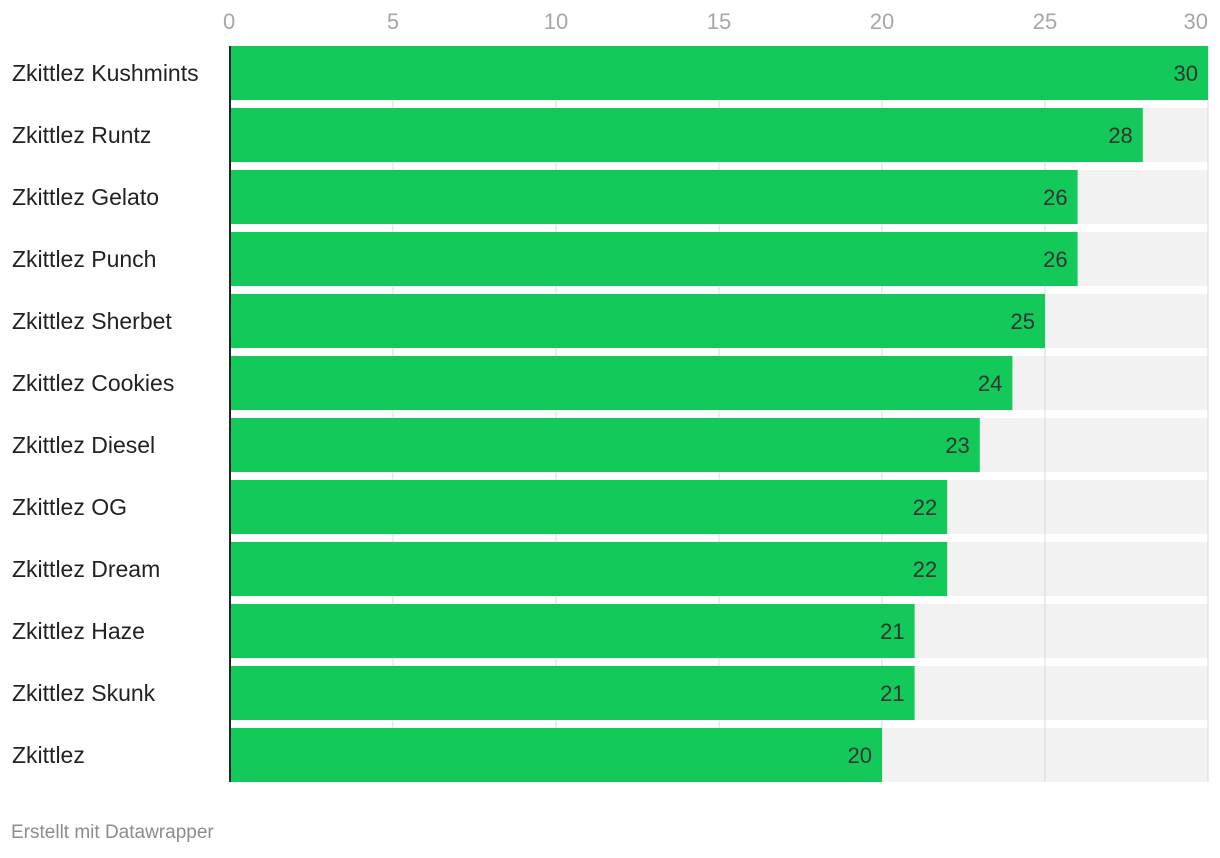 This screenshot has width=1220, height=858. Describe the element at coordinates (81, 135) in the screenshot. I see `category-label: Zkittlez Runtz` at that location.